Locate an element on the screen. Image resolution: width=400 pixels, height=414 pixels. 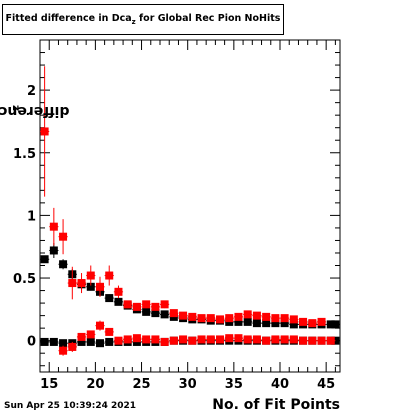
y-tick-label: 0.5 is located at coordinates (24, 279).